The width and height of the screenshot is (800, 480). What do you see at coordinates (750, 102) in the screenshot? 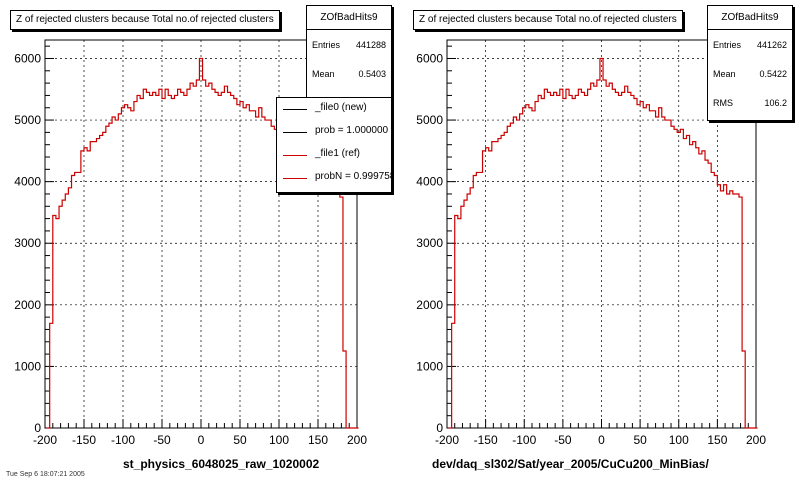
I see `stats-row-rms: RMS 106.2` at bounding box center [750, 102].